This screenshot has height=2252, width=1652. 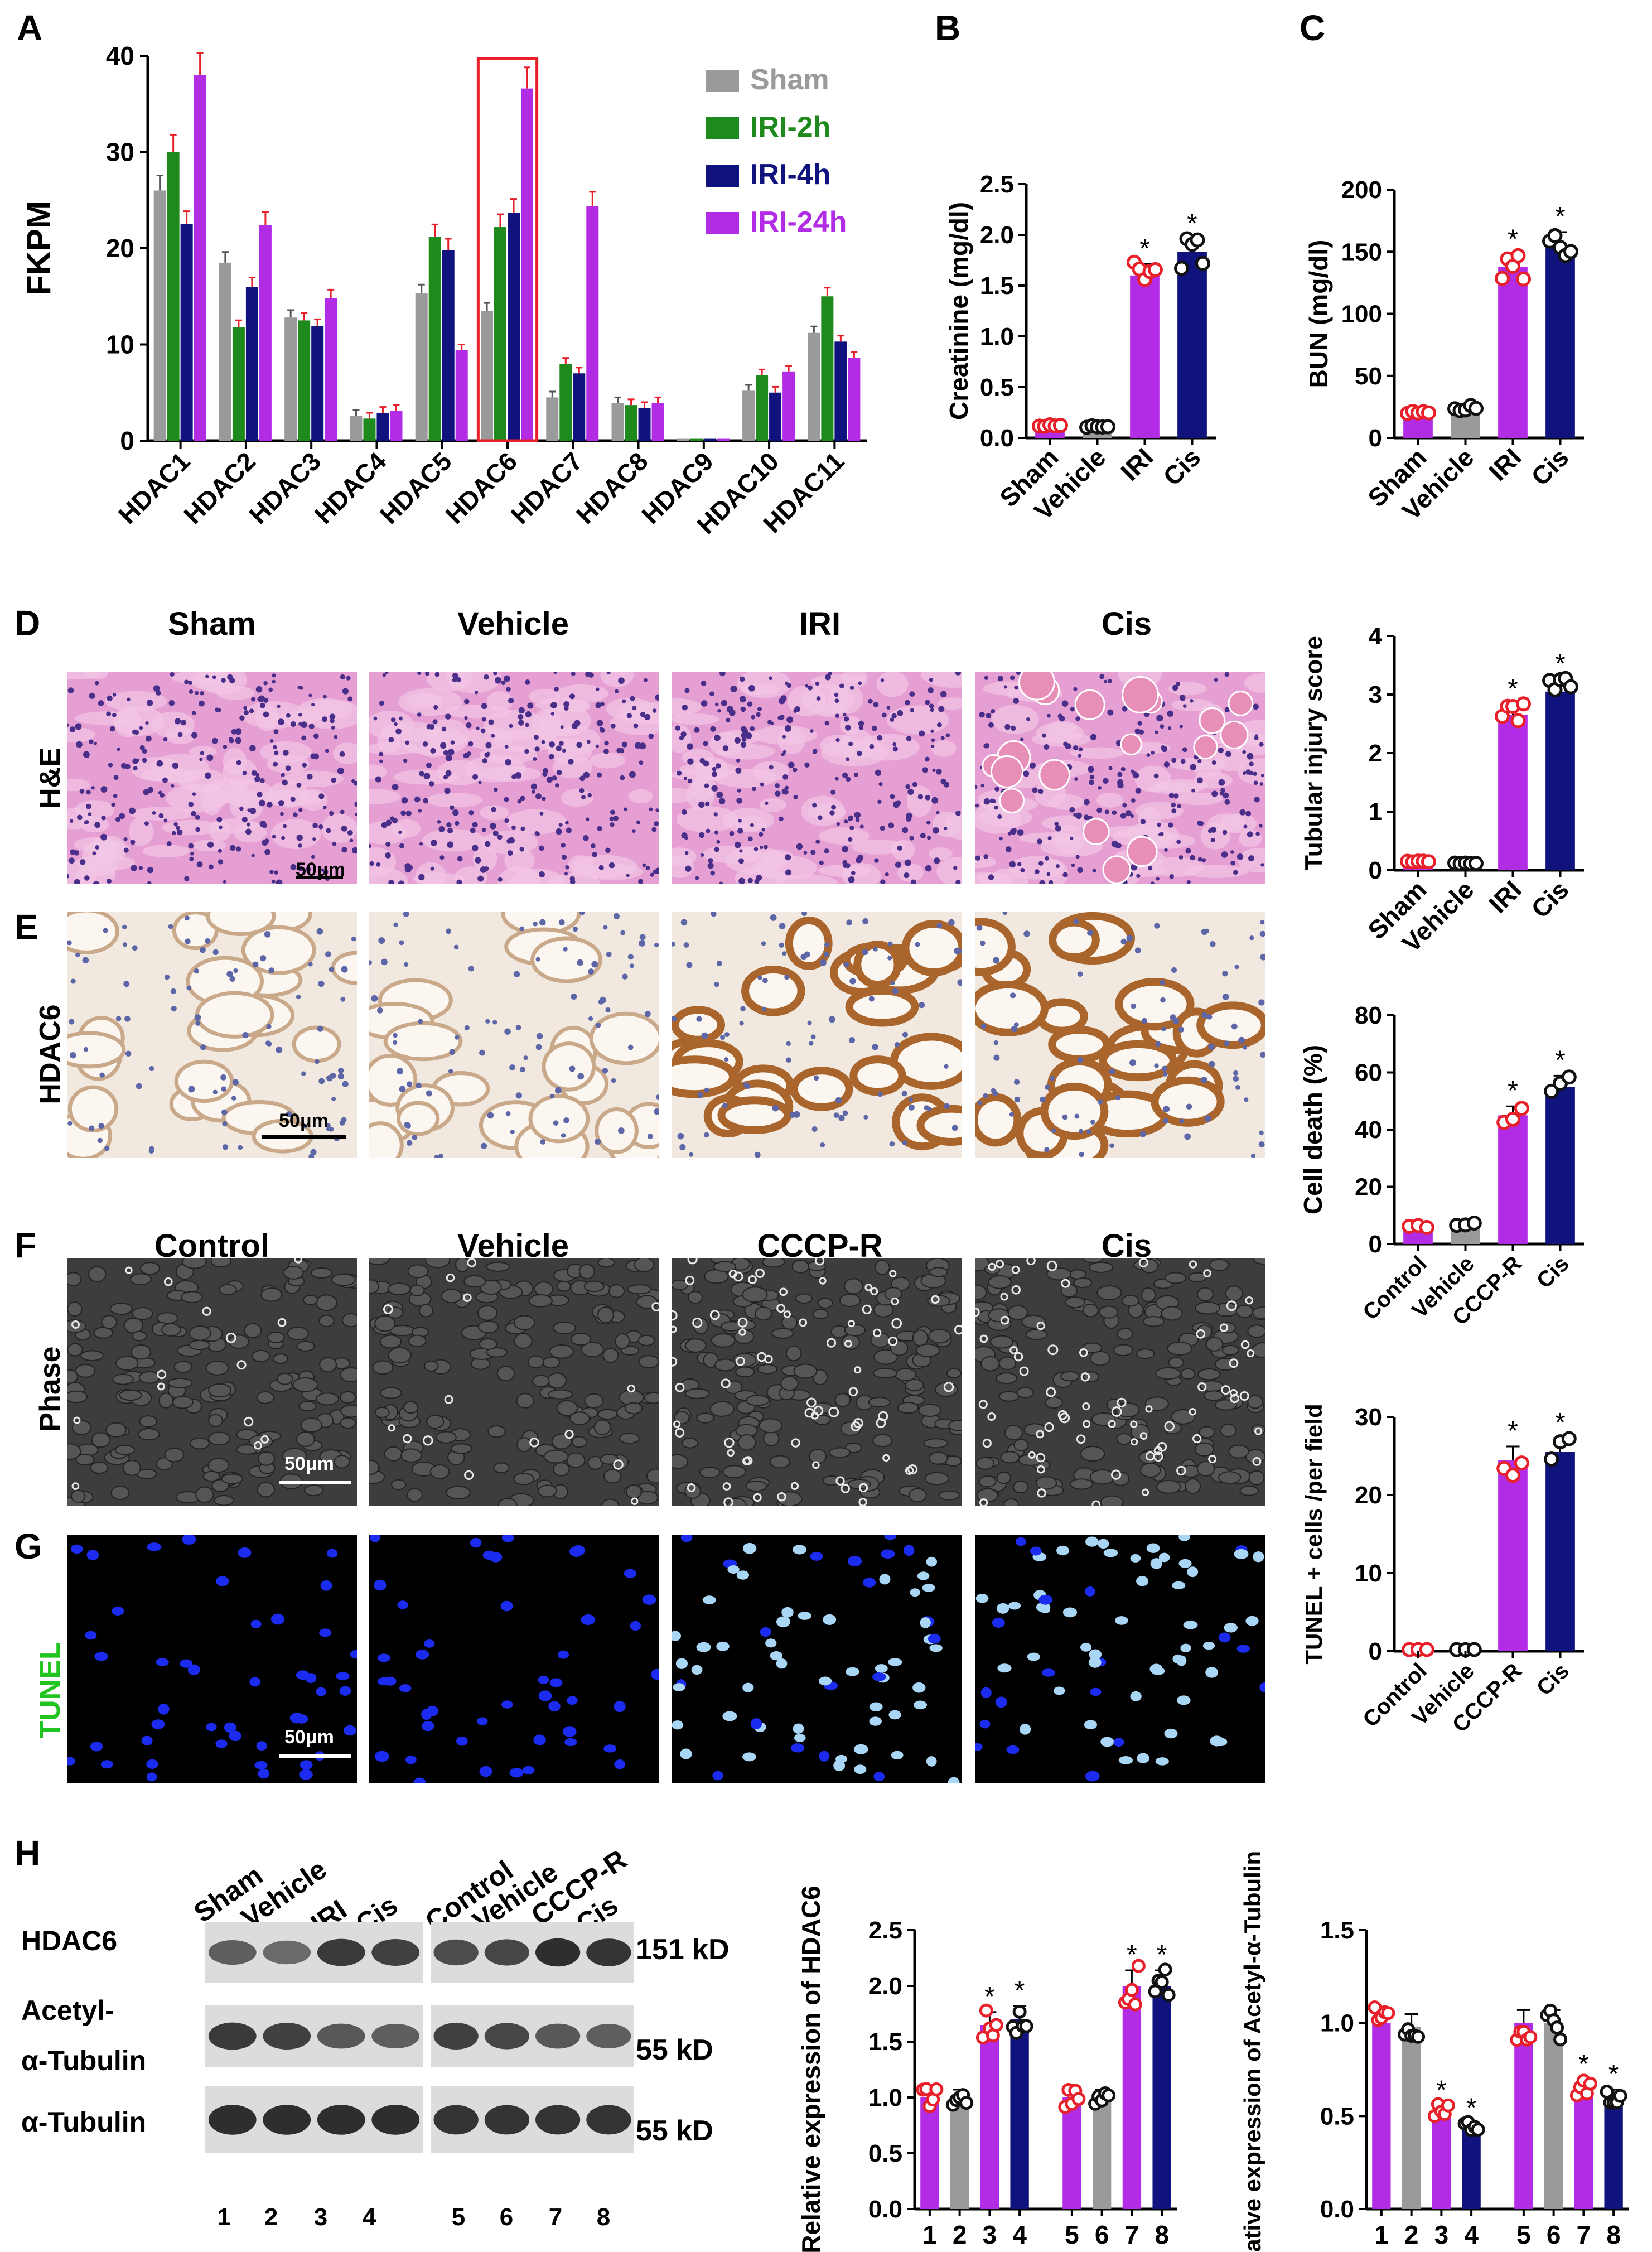 What do you see at coordinates (513, 1246) in the screenshot?
I see `col-title-vehicle-cell: Vehicle` at bounding box center [513, 1246].